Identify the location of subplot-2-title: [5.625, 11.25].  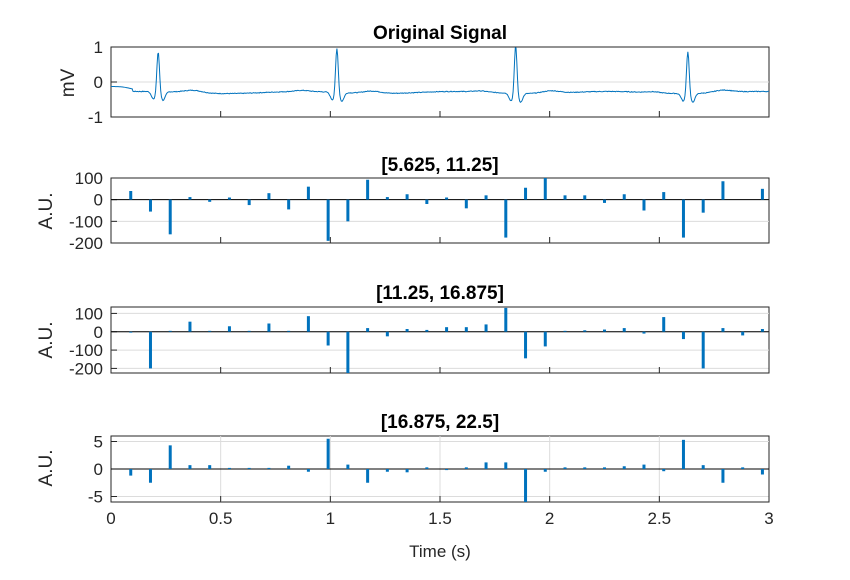
(439, 165).